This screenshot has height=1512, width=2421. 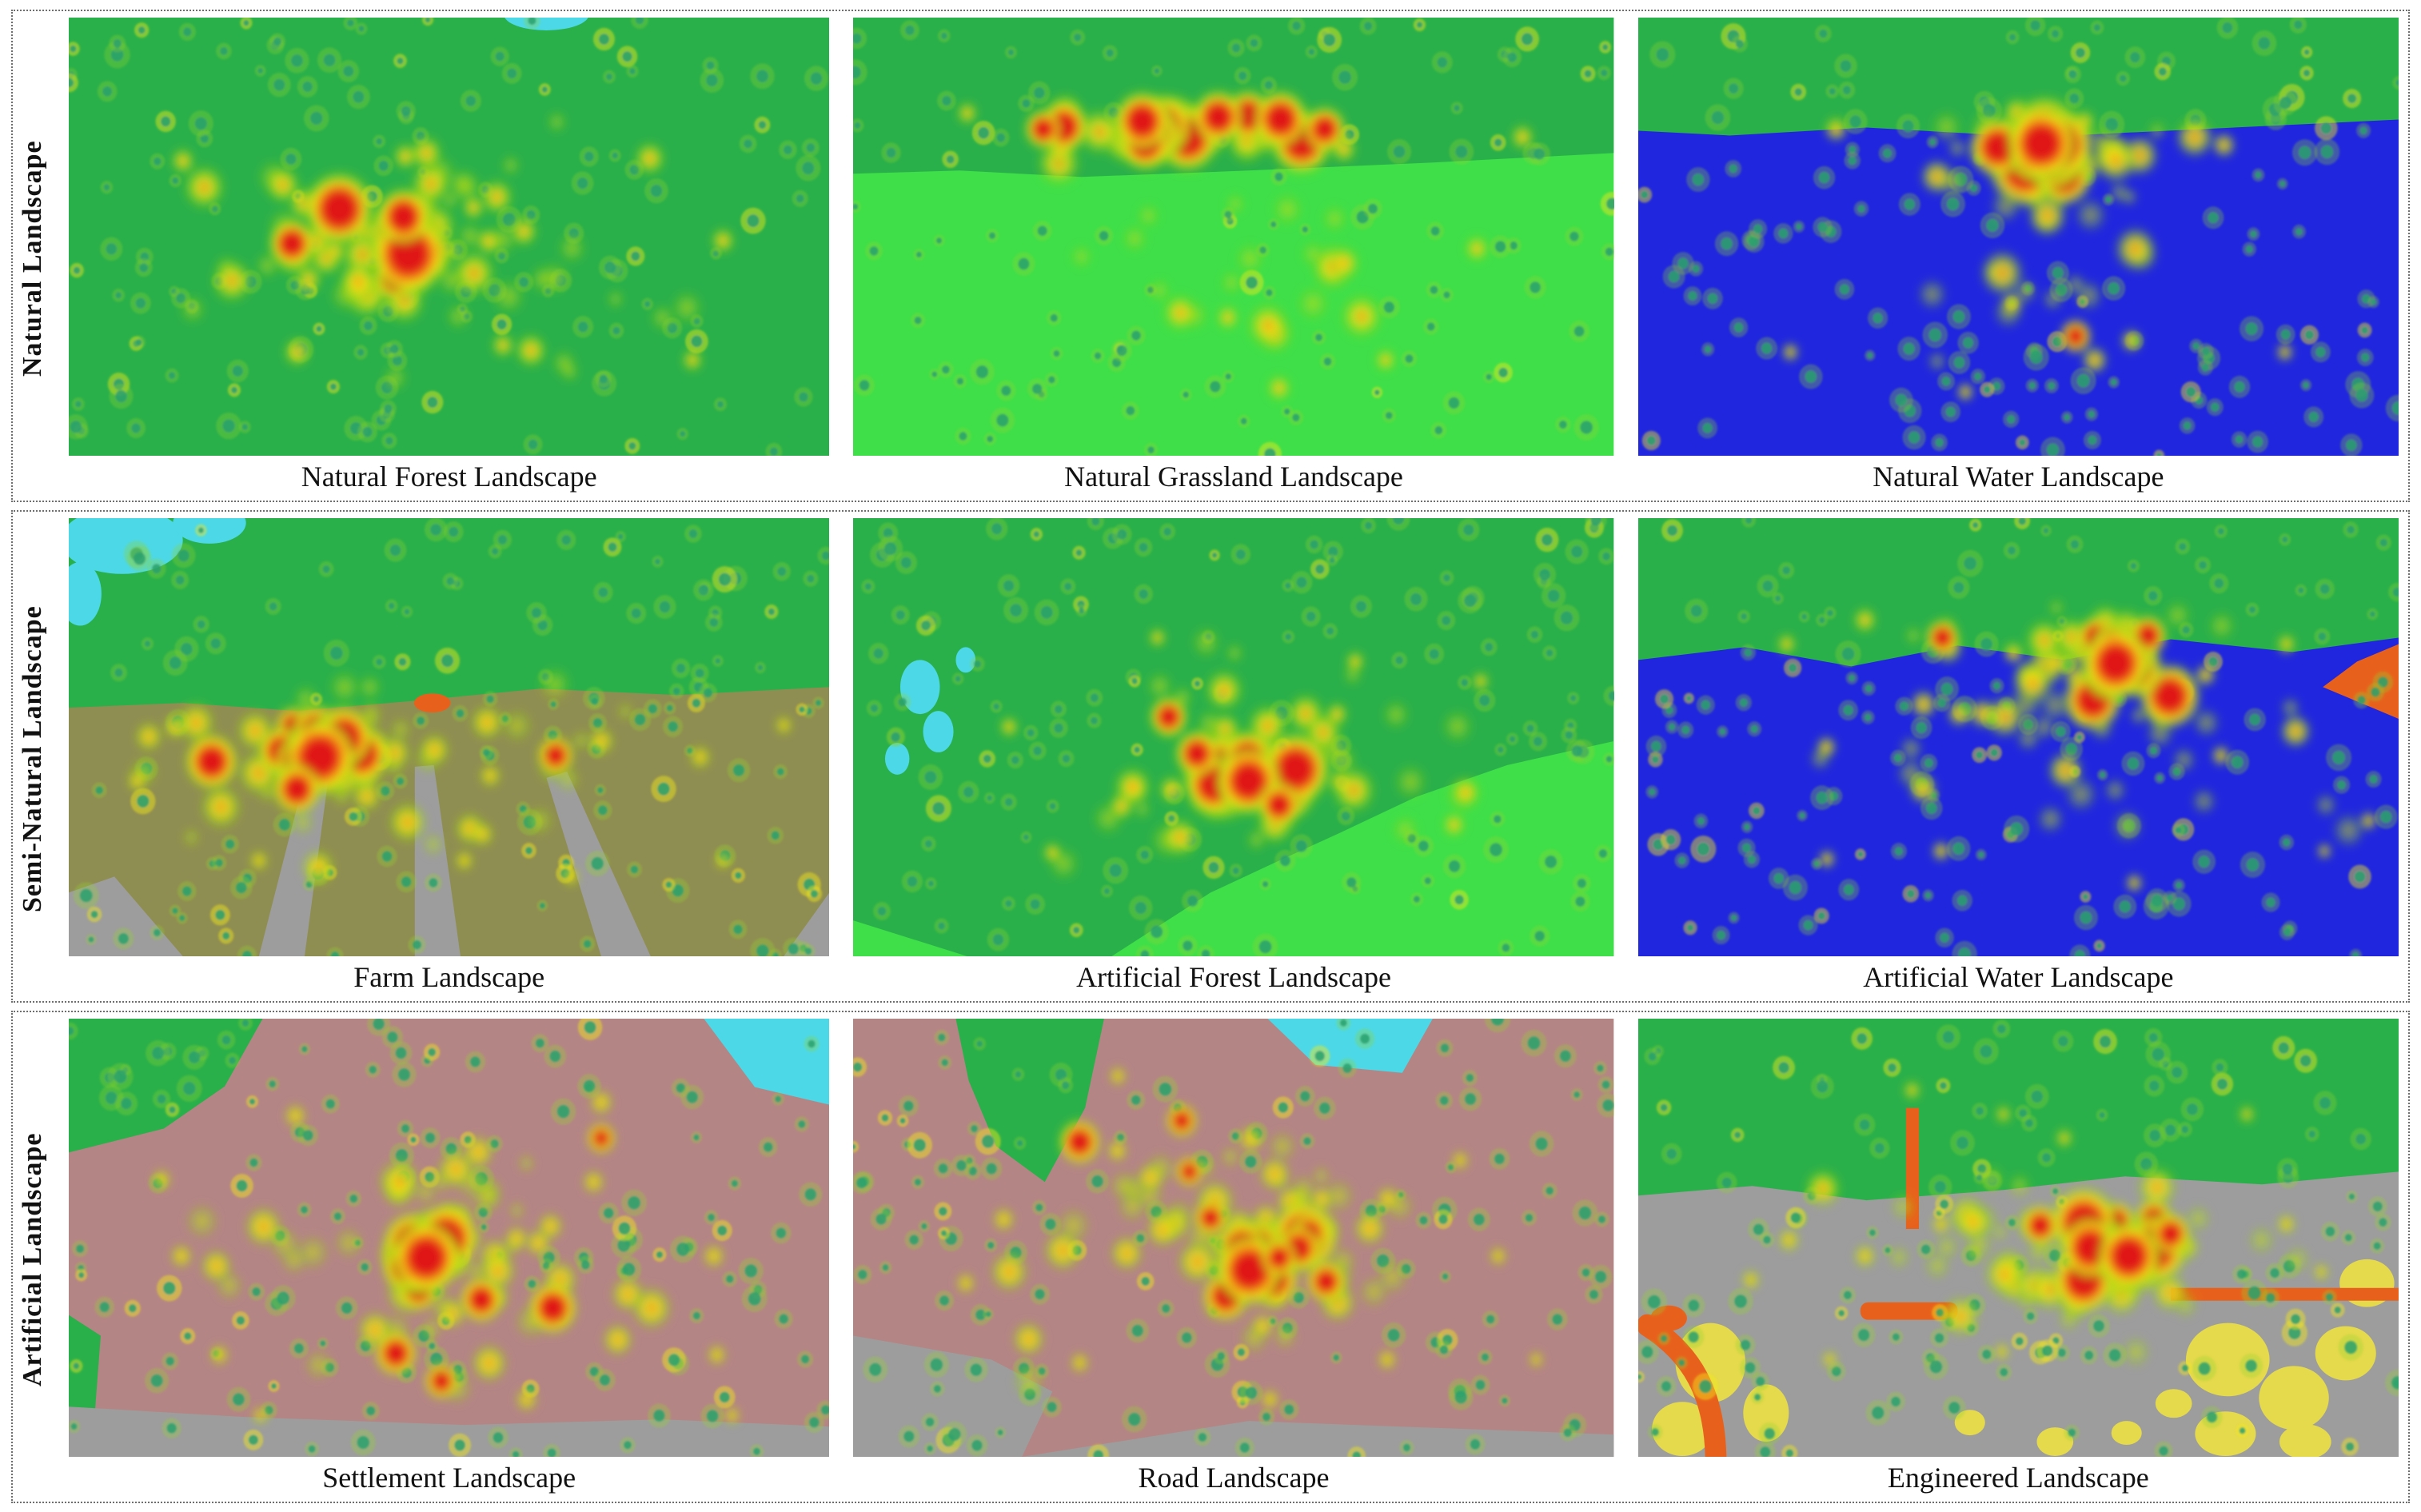 What do you see at coordinates (1233, 737) in the screenshot?
I see `heatmap-artificial-forest` at bounding box center [1233, 737].